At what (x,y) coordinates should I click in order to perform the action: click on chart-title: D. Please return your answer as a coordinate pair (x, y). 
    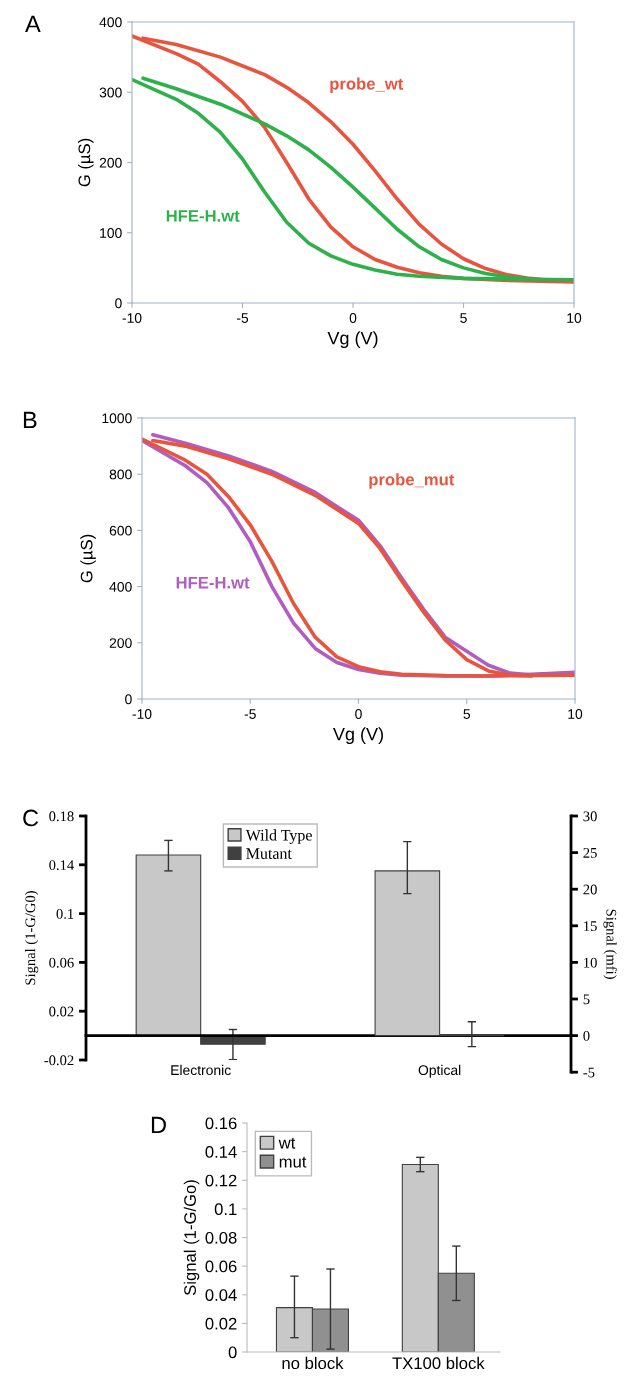
    Looking at the image, I should click on (158, 1125).